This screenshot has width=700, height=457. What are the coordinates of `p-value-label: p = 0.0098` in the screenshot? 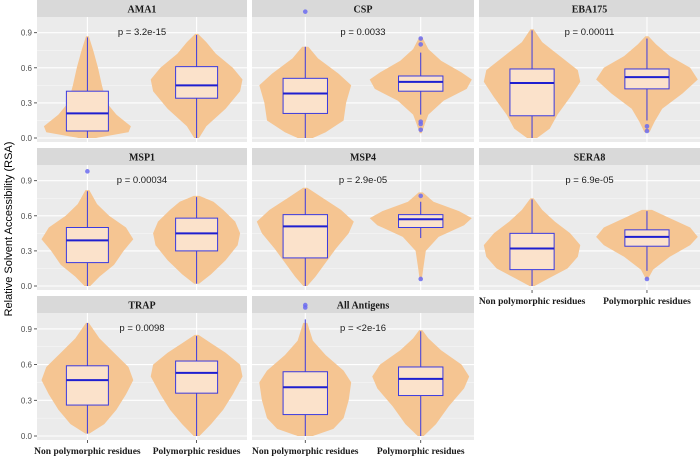 It's located at (141, 328).